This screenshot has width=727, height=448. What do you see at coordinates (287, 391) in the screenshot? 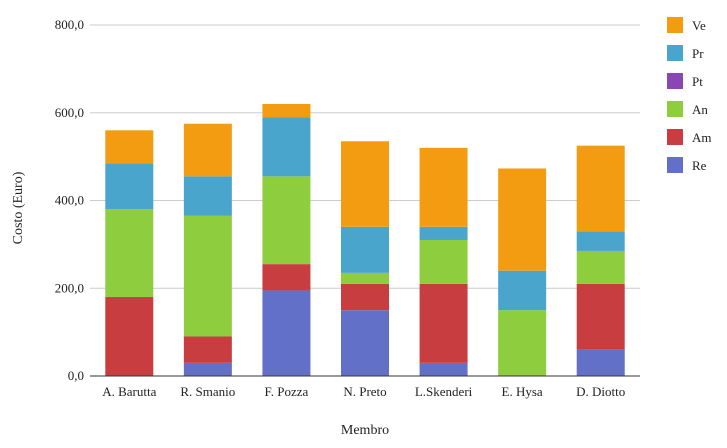
I see `x-tick-label: F. Pozza` at bounding box center [287, 391].